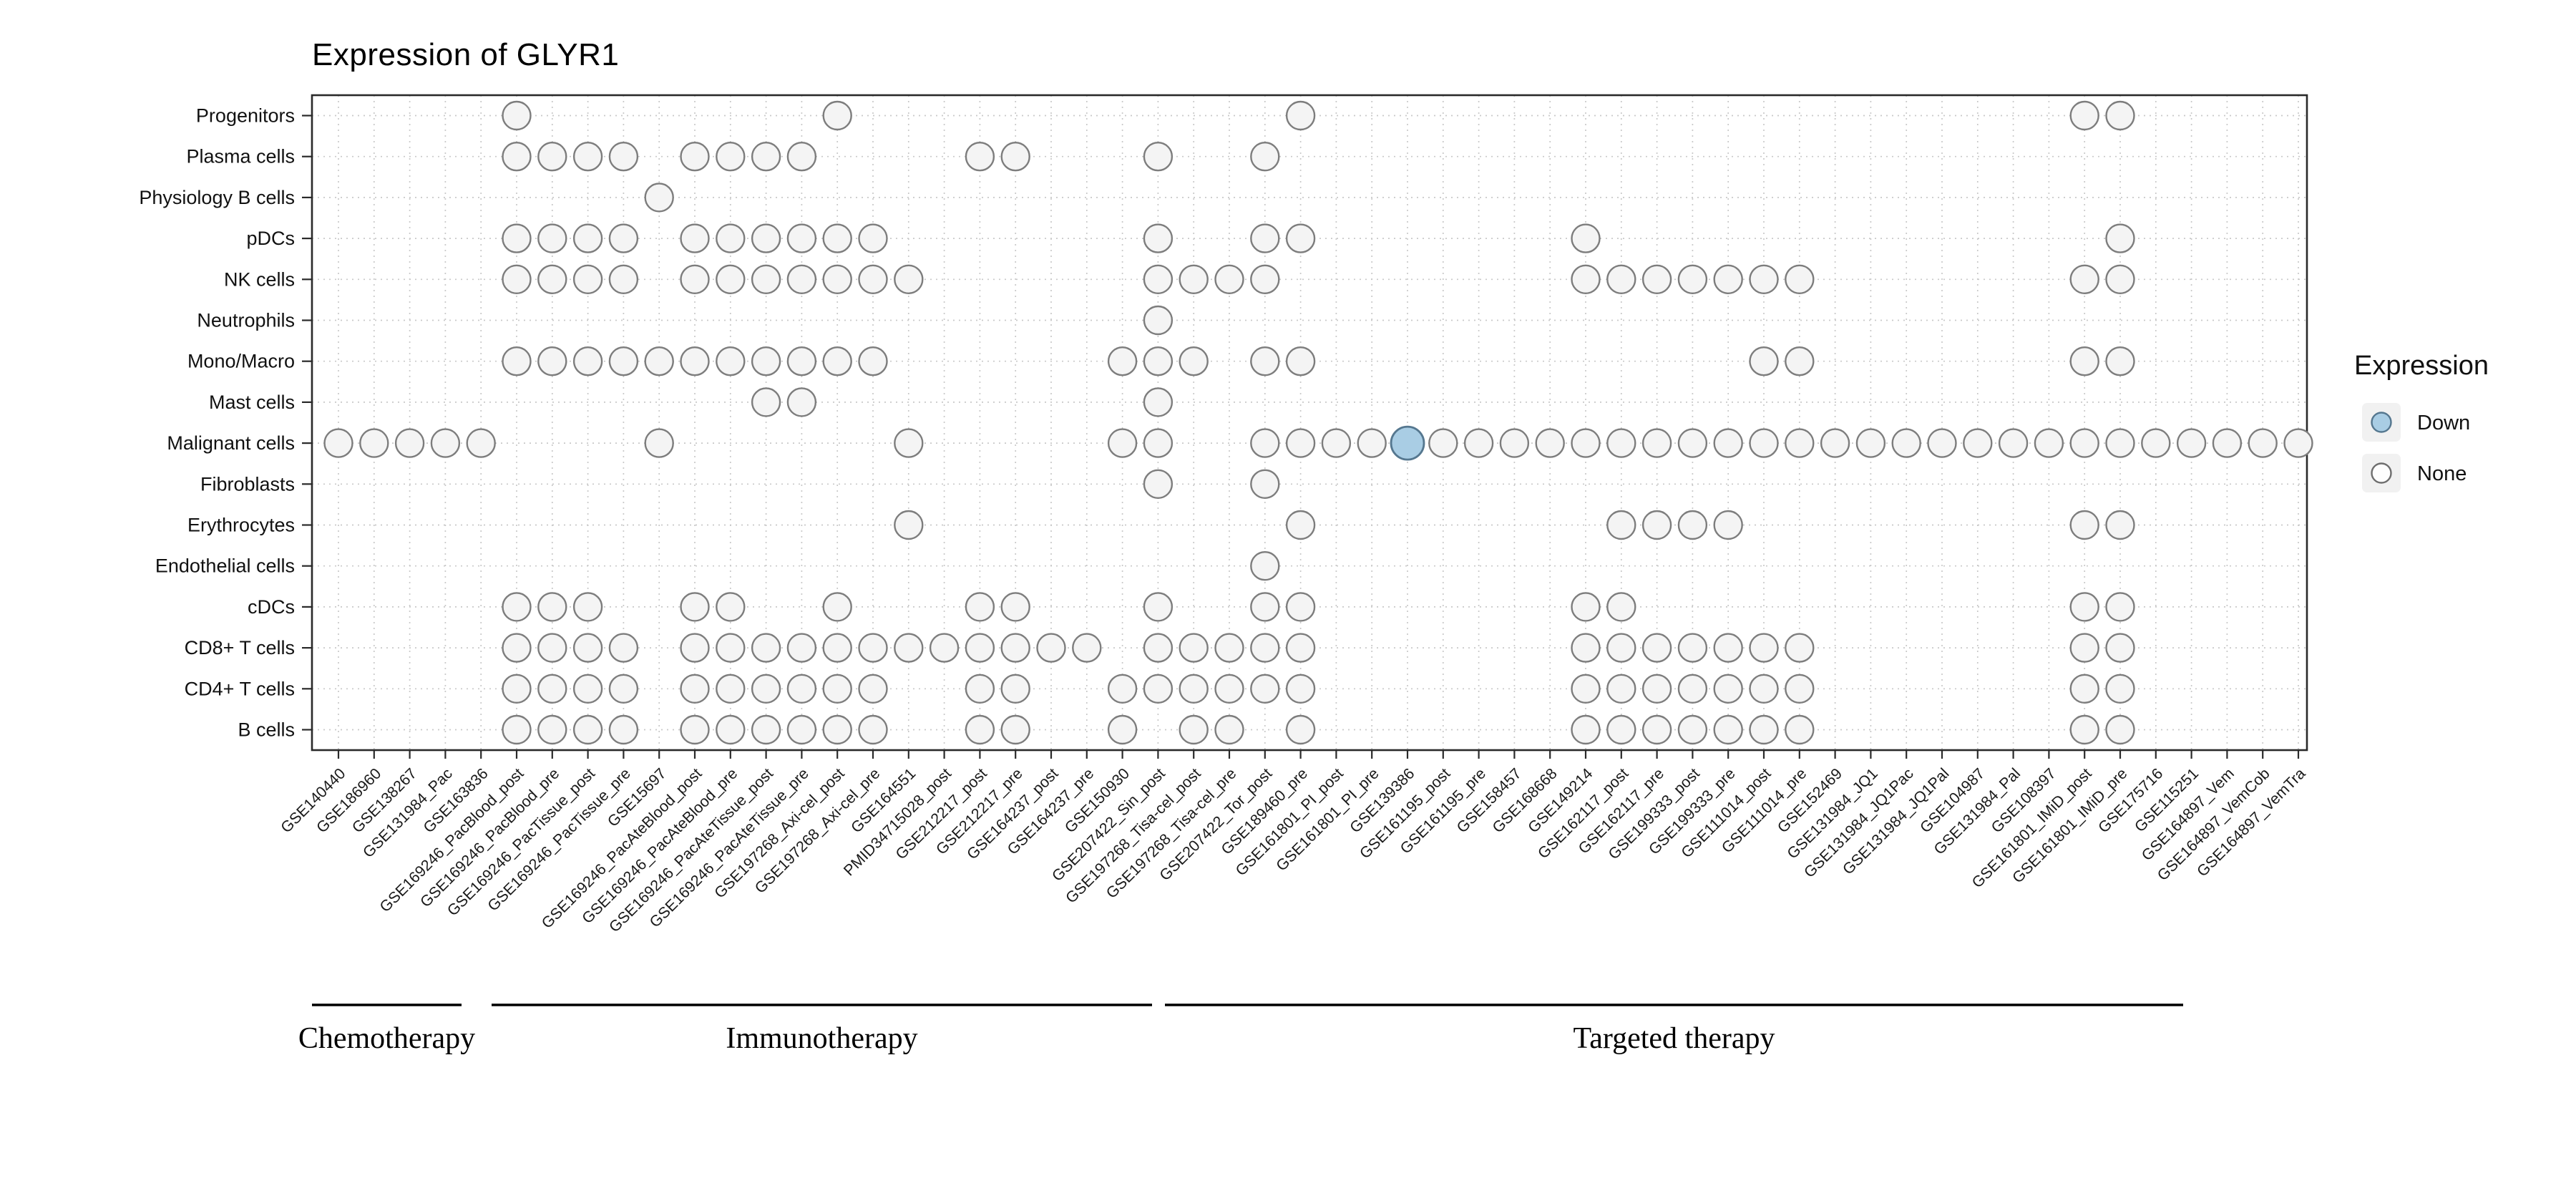 The height and width of the screenshot is (1181, 2576). What do you see at coordinates (266, 730) in the screenshot?
I see `y-axis-label: B cells` at bounding box center [266, 730].